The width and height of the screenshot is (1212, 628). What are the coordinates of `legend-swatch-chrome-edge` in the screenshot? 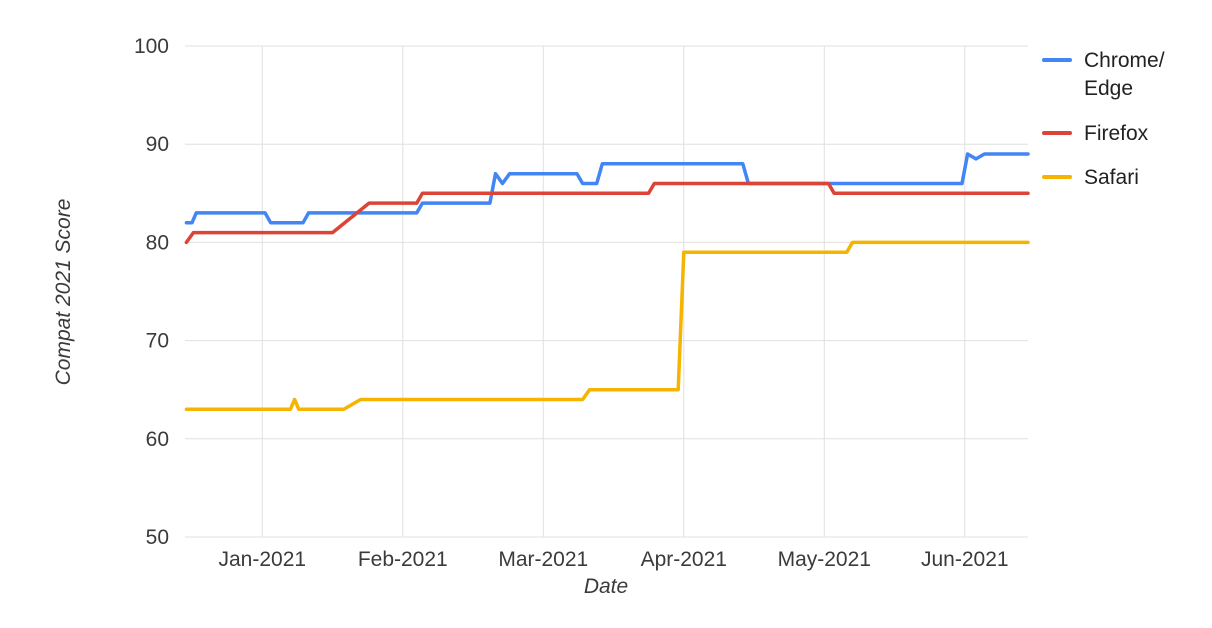 It's located at (1057, 60).